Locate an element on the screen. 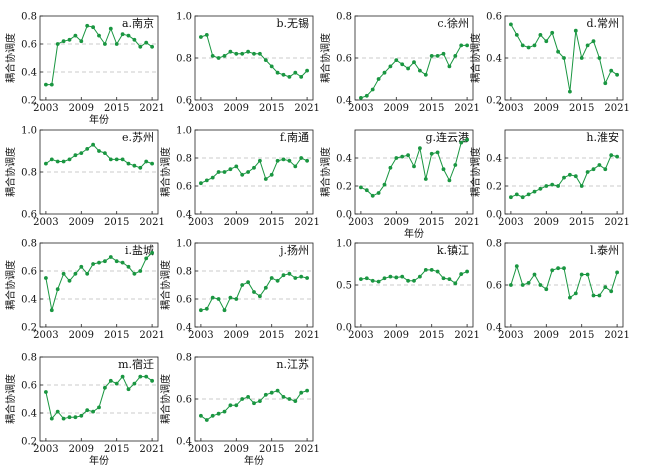 The height and width of the screenshot is (475, 650). y-tick-label: 0.6 is located at coordinates (184, 300).